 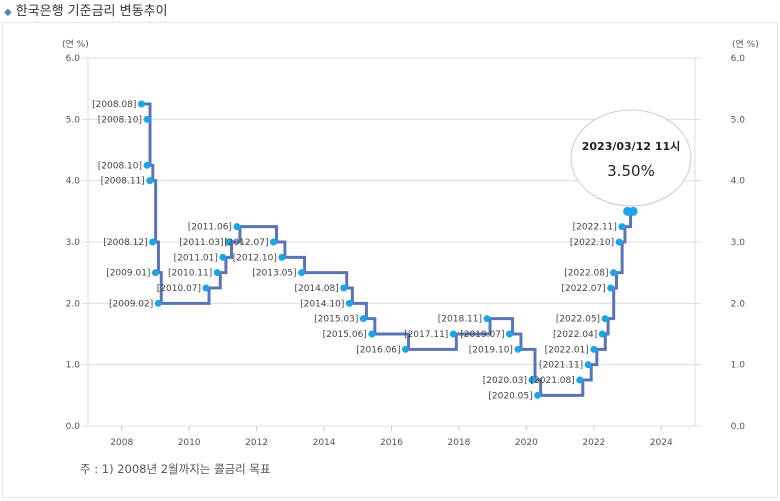 I want to click on y-tick-right: 0.0, so click(x=738, y=427).